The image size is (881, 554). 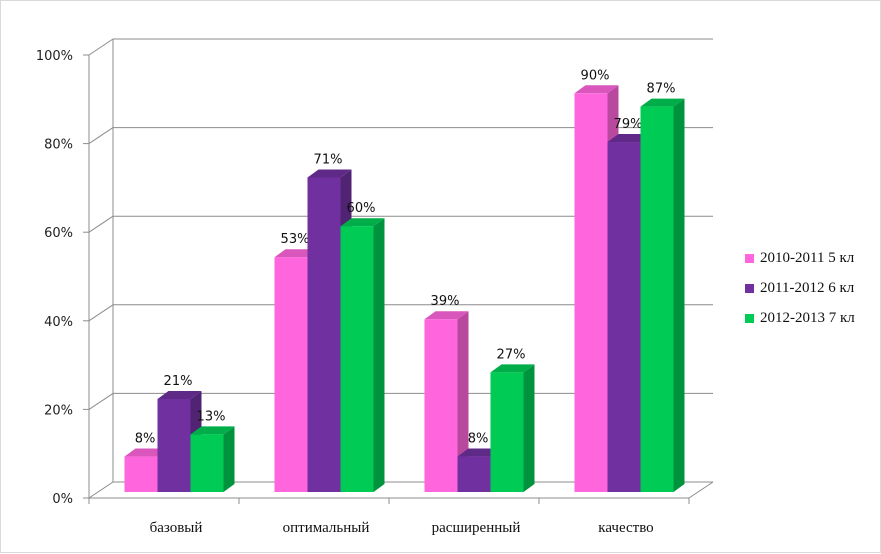 What do you see at coordinates (625, 528) in the screenshot?
I see `x-category-label: качество` at bounding box center [625, 528].